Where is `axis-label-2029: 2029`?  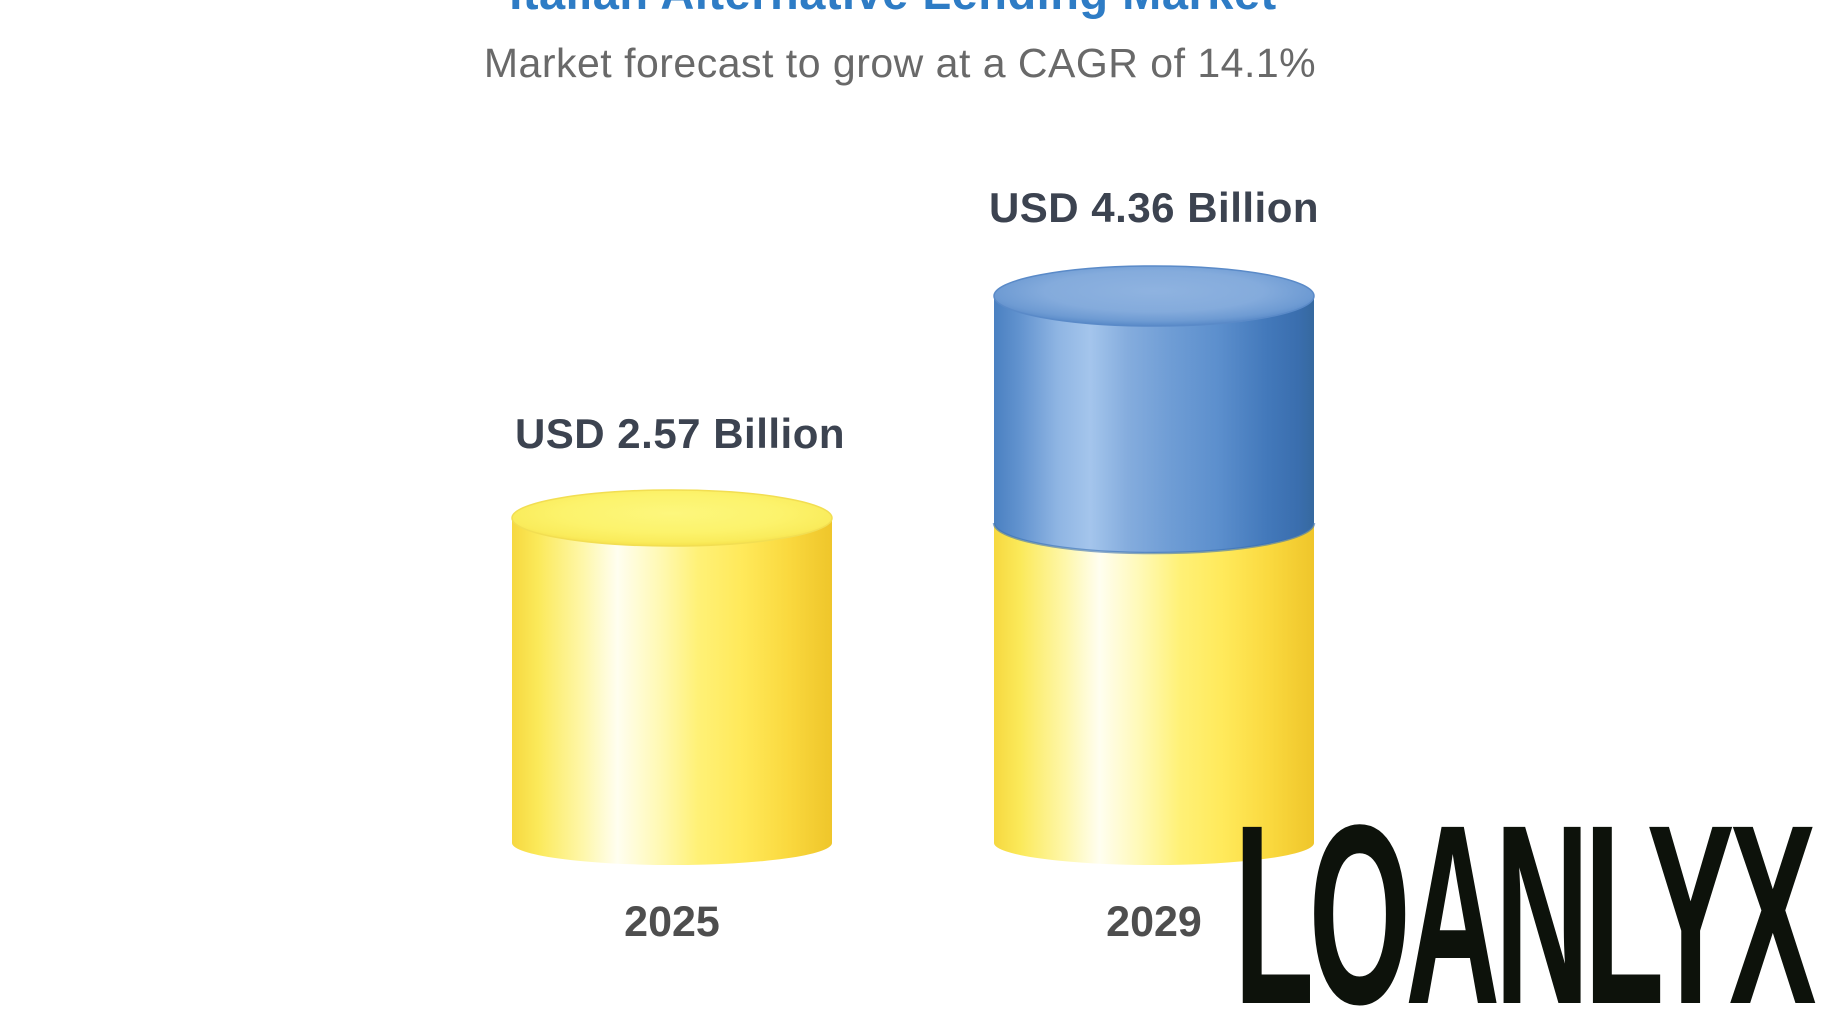 axis-label-2029: 2029 is located at coordinates (1154, 922).